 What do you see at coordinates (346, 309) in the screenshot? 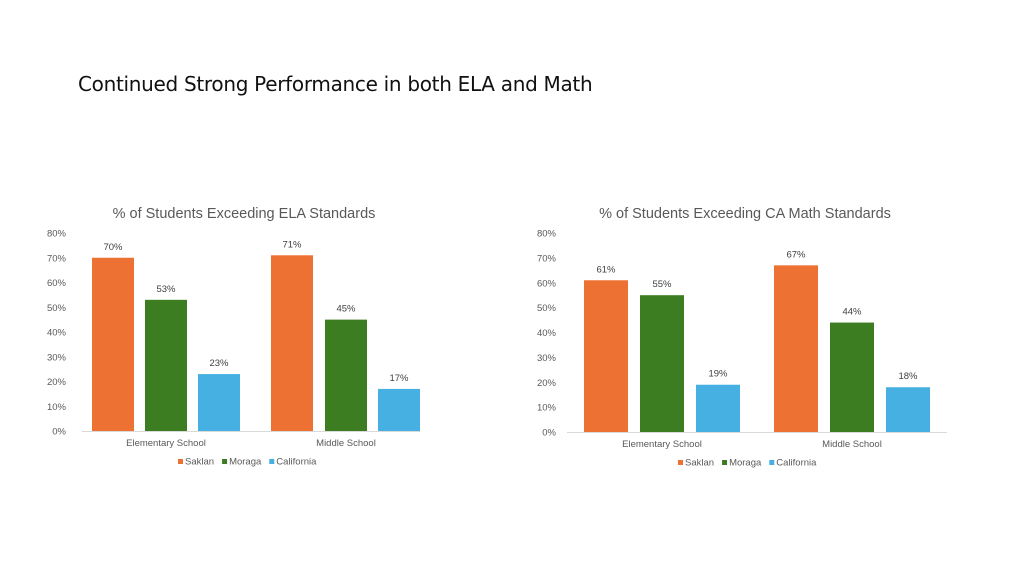
I see `data-label: 45%` at bounding box center [346, 309].